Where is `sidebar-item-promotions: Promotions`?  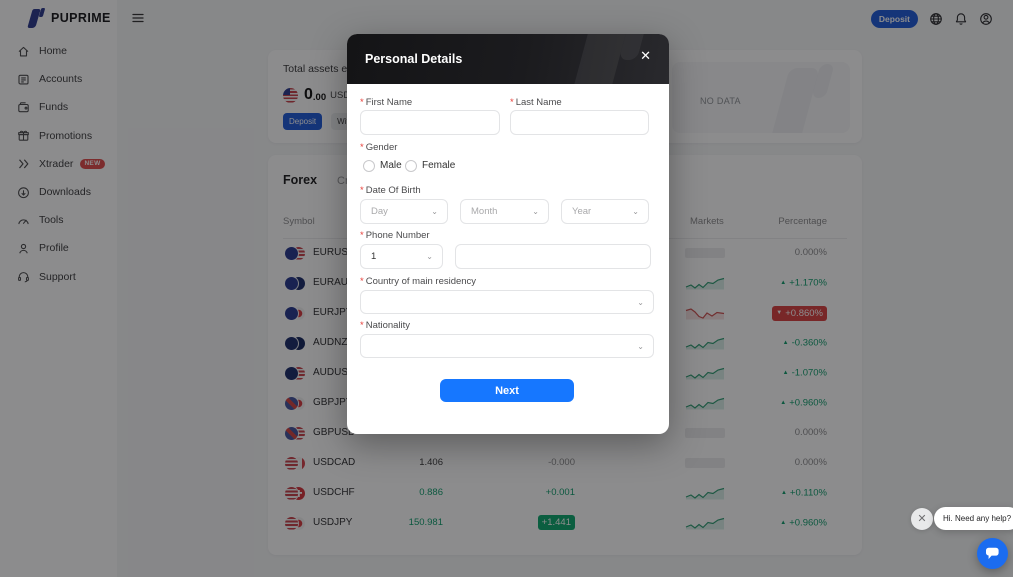 sidebar-item-promotions: Promotions is located at coordinates (58, 136).